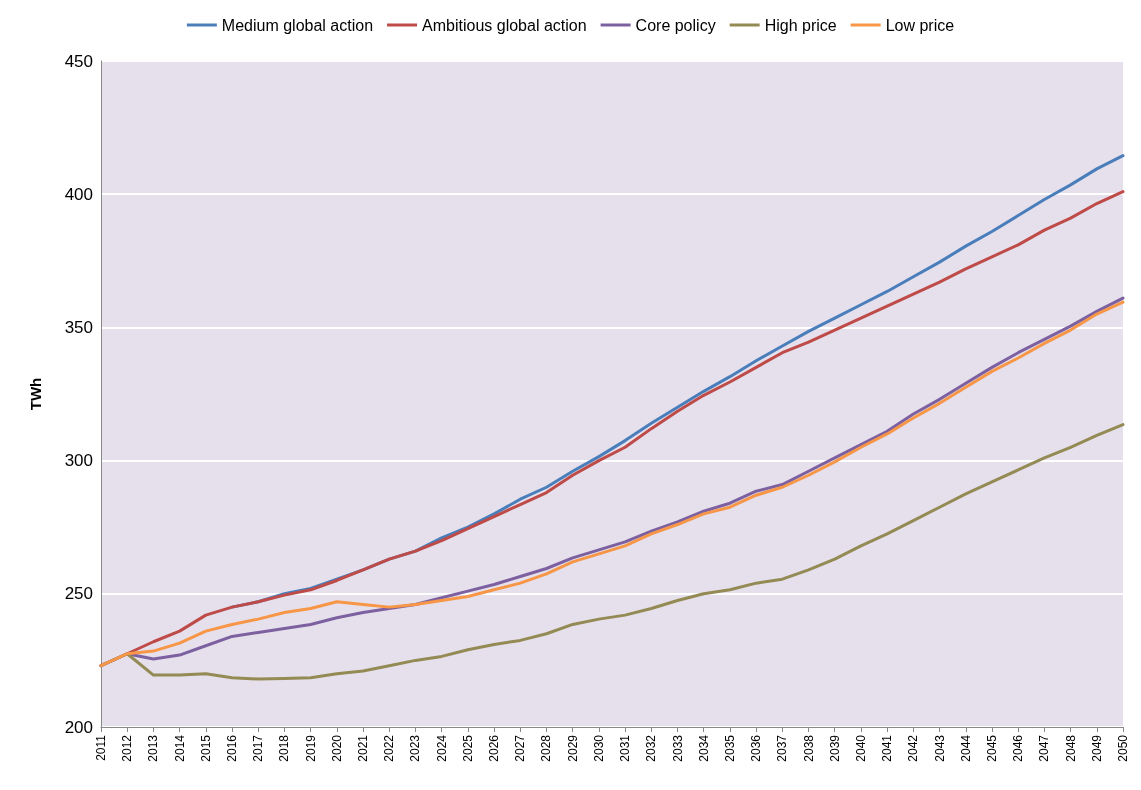 The image size is (1141, 790). Describe the element at coordinates (284, 748) in the screenshot. I see `x-tick-label: 2018` at that location.